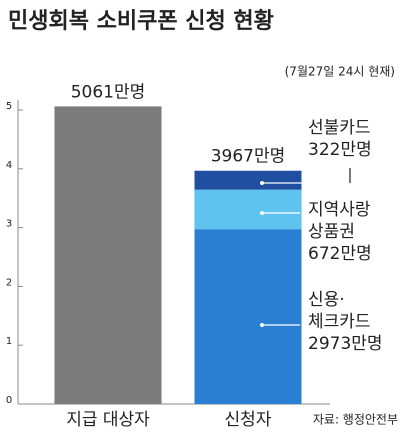  I want to click on segment-value-label: 322만명, so click(340, 150).